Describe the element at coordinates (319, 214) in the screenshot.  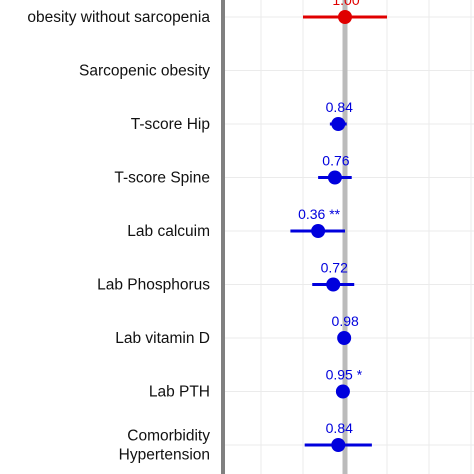
I see `value-label: 0.36 **` at that location.